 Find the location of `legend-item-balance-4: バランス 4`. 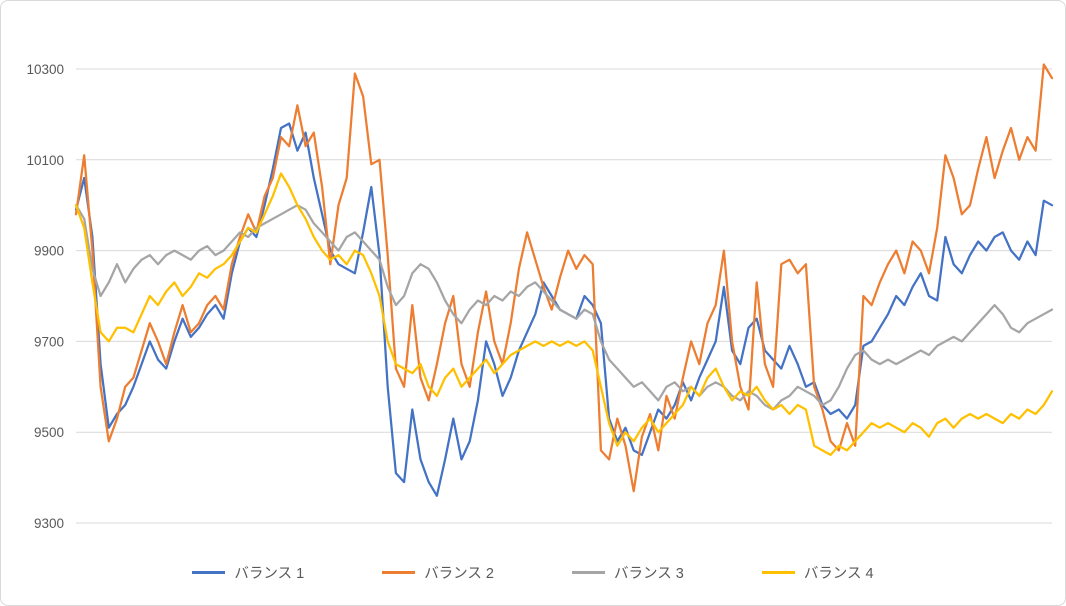

legend-item-balance-4: バランス 4 is located at coordinates (817, 572).